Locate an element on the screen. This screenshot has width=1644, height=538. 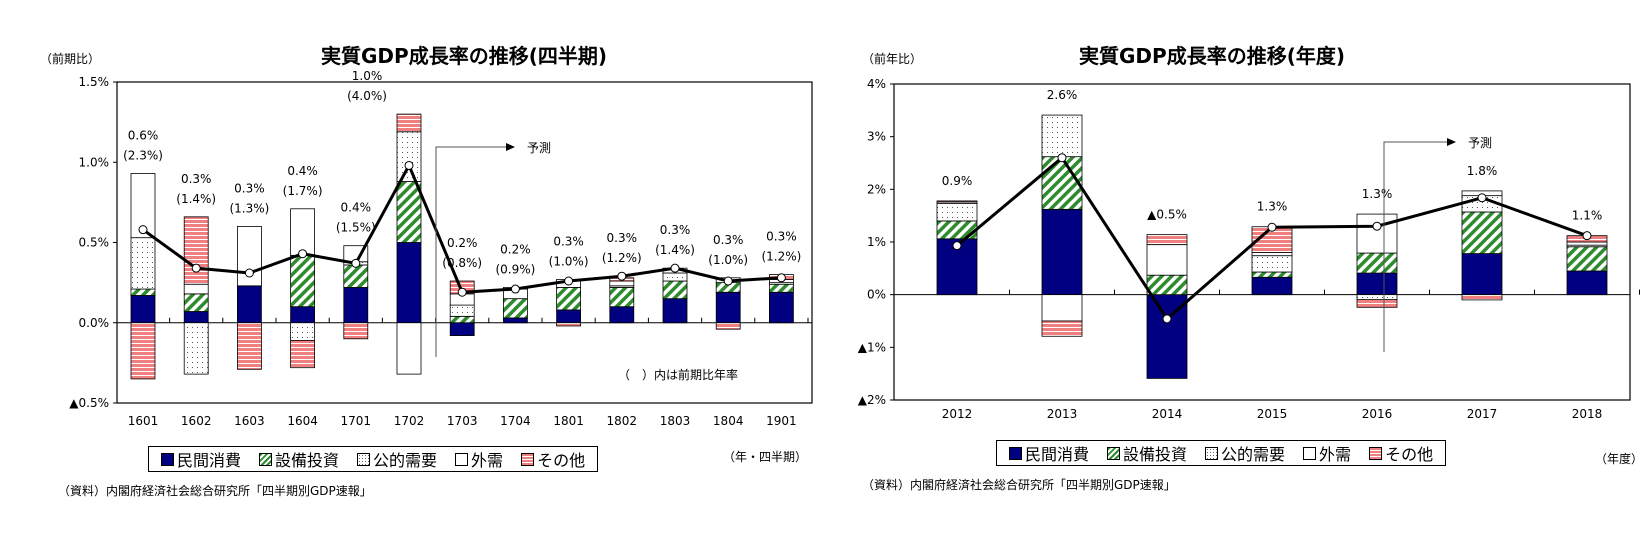
y-tick-label: 0.5% is located at coordinates (94, 243).